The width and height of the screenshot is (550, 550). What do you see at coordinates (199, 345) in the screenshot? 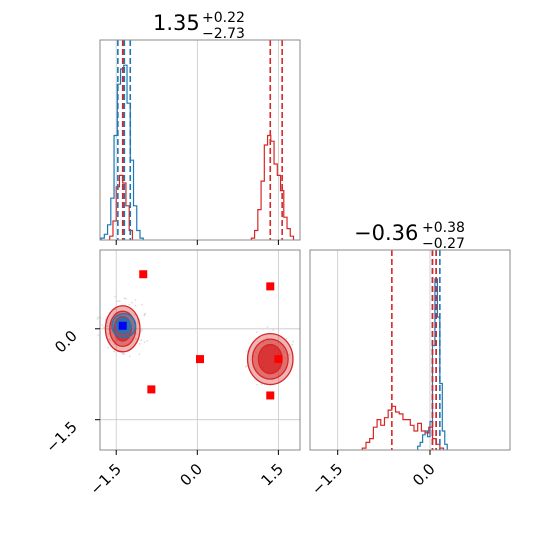
I see `density-contours` at bounding box center [199, 345].